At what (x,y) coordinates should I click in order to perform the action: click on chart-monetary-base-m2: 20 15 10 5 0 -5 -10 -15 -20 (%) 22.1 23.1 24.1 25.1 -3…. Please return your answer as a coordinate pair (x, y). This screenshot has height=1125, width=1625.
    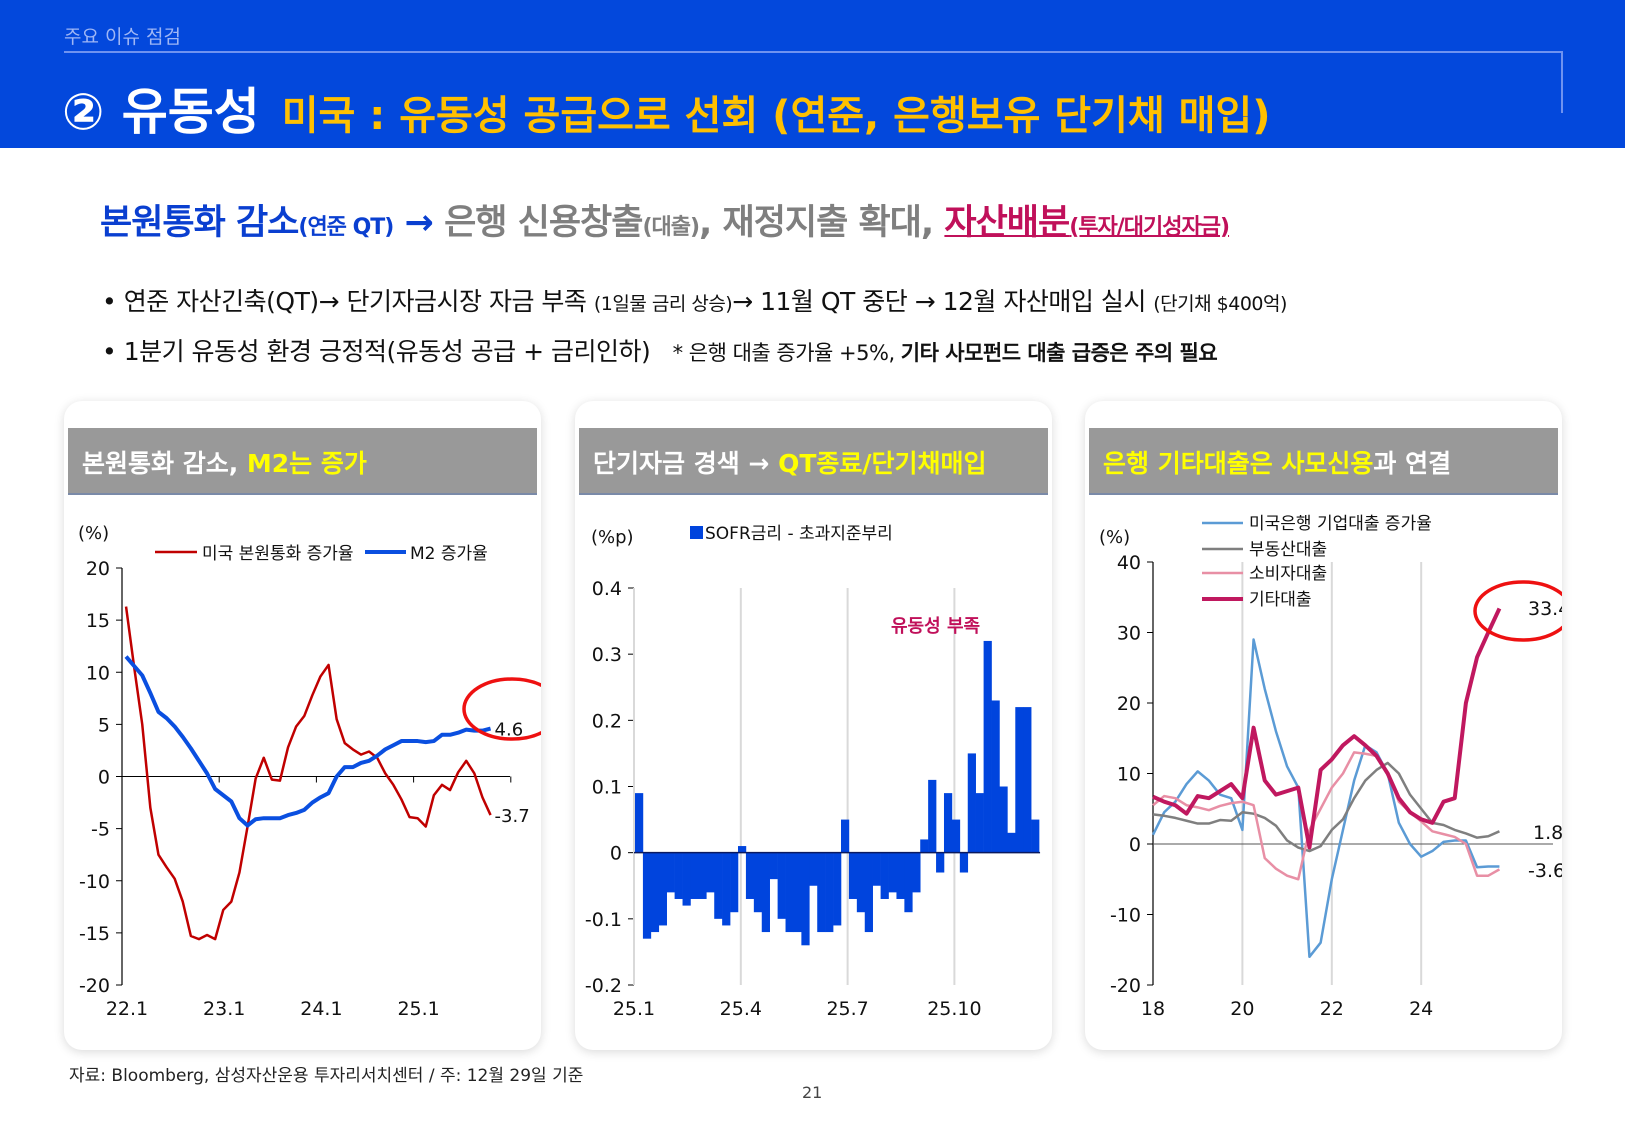
    Looking at the image, I should click on (309, 771).